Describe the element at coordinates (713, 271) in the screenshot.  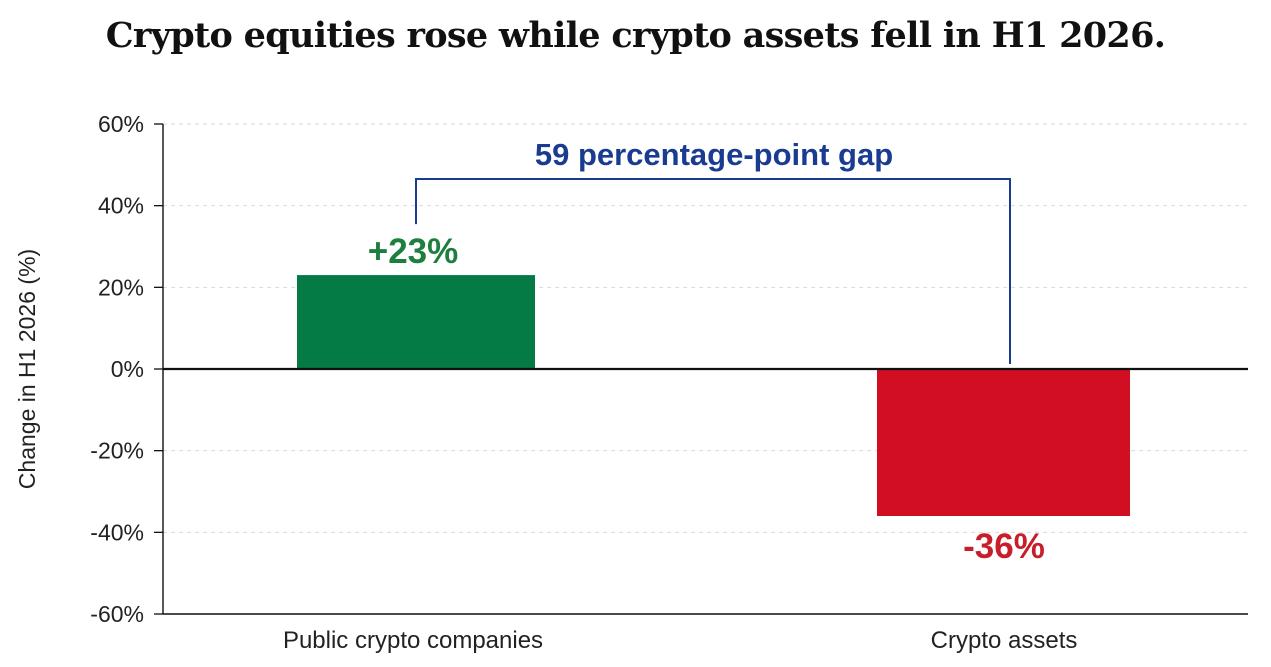
I see `gap-bracket-line` at that location.